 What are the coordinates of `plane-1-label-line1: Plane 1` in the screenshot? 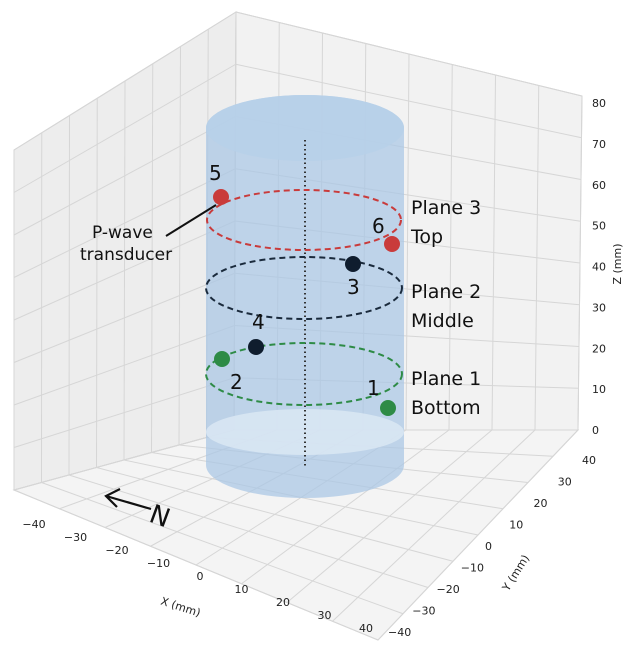 It's located at (446, 379).